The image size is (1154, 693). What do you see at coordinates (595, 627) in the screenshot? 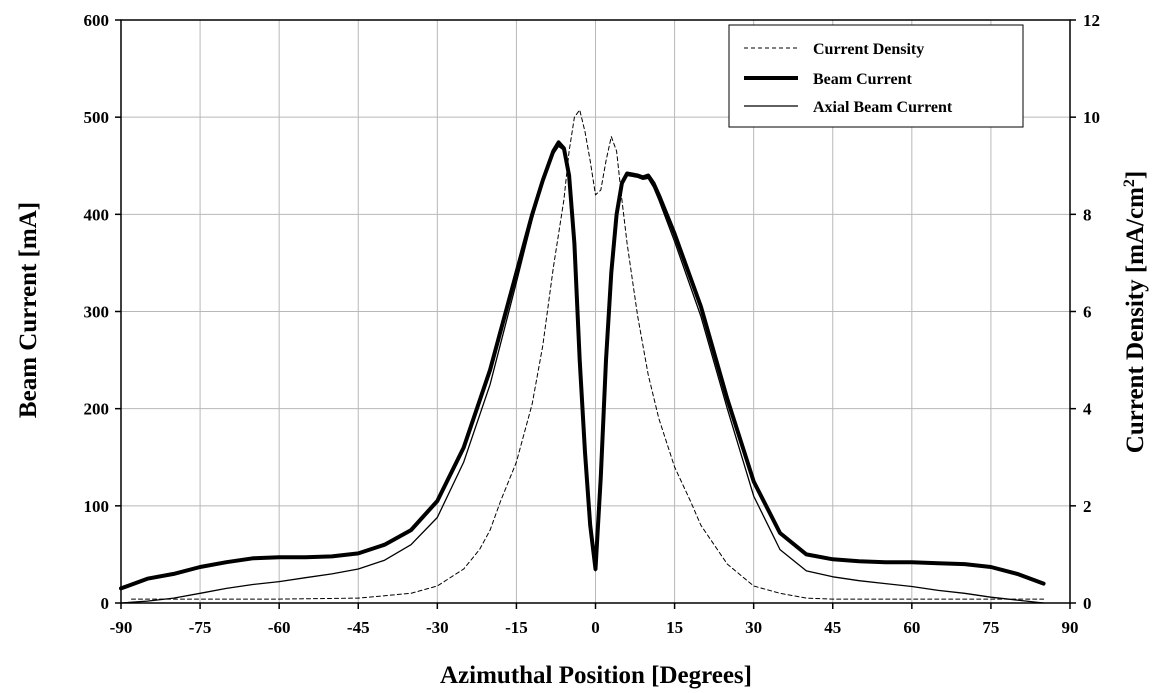
I see `x-tick-label: 0` at bounding box center [595, 627].